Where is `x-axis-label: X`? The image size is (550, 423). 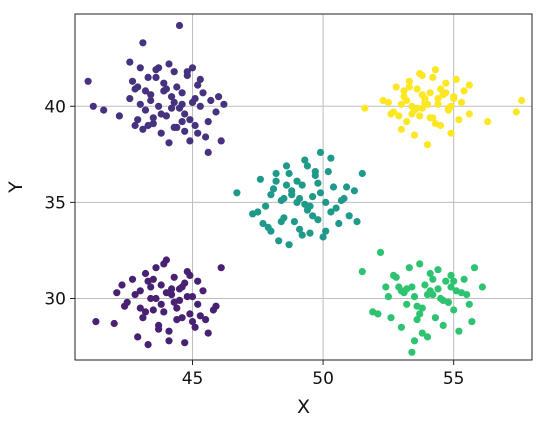 x-axis-label: X is located at coordinates (303, 407).